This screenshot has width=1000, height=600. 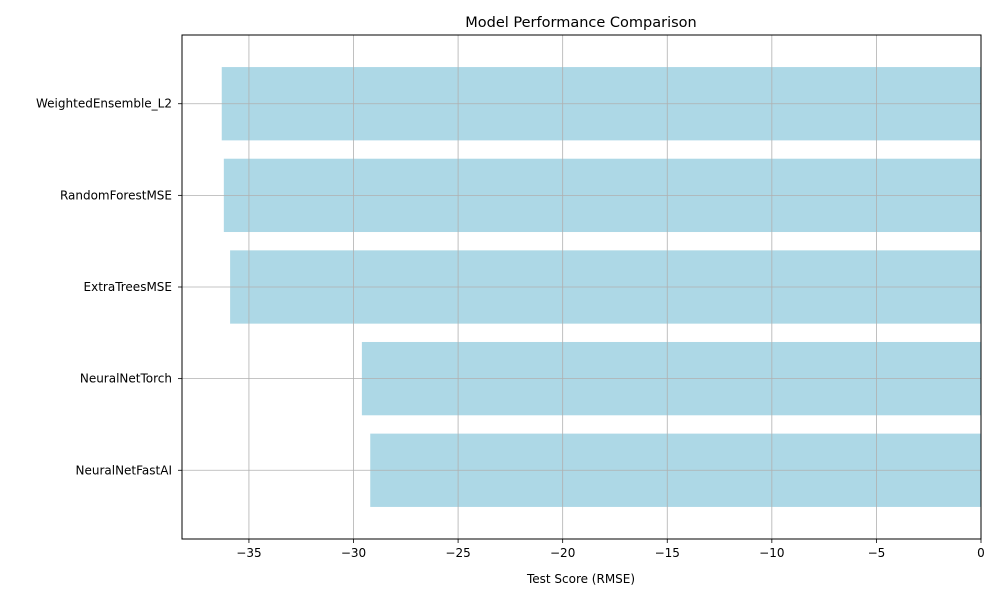 What do you see at coordinates (104, 104) in the screenshot?
I see `y-tick-label: WeightedEnsemble_L2` at bounding box center [104, 104].